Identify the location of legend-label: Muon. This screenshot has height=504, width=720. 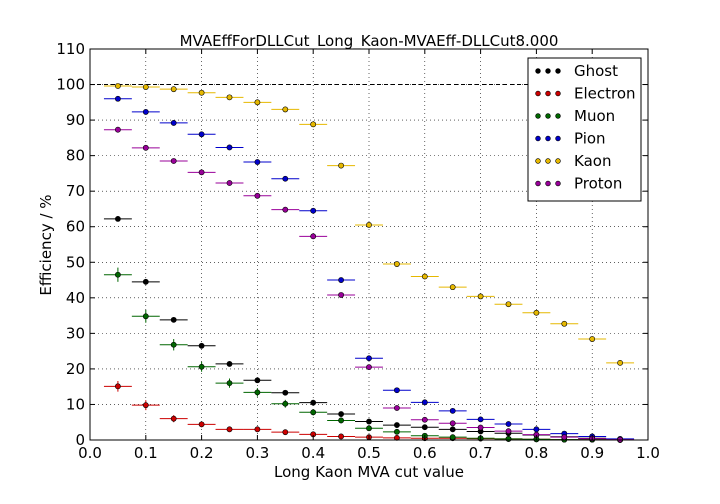
(594, 116).